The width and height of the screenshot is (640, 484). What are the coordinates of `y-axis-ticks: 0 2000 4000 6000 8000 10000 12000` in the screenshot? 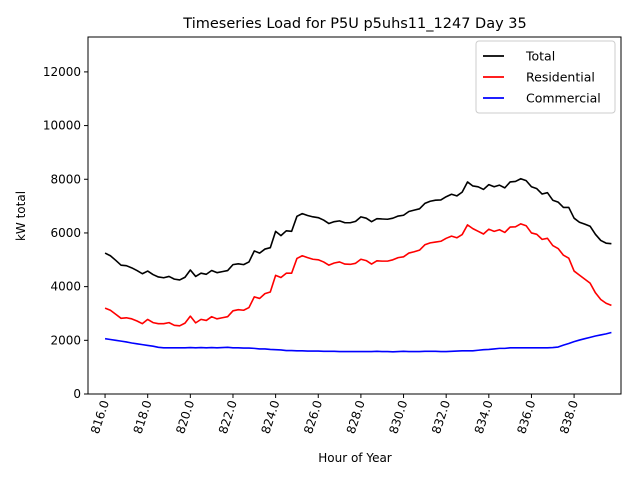 It's located at (65, 233).